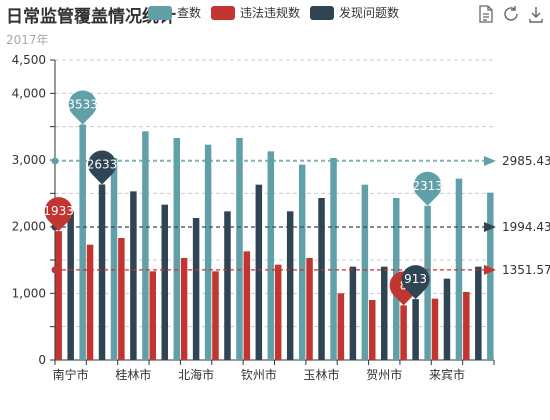 The width and height of the screenshot is (550, 420). I want to click on average-arrow-inspections, so click(490, 160).